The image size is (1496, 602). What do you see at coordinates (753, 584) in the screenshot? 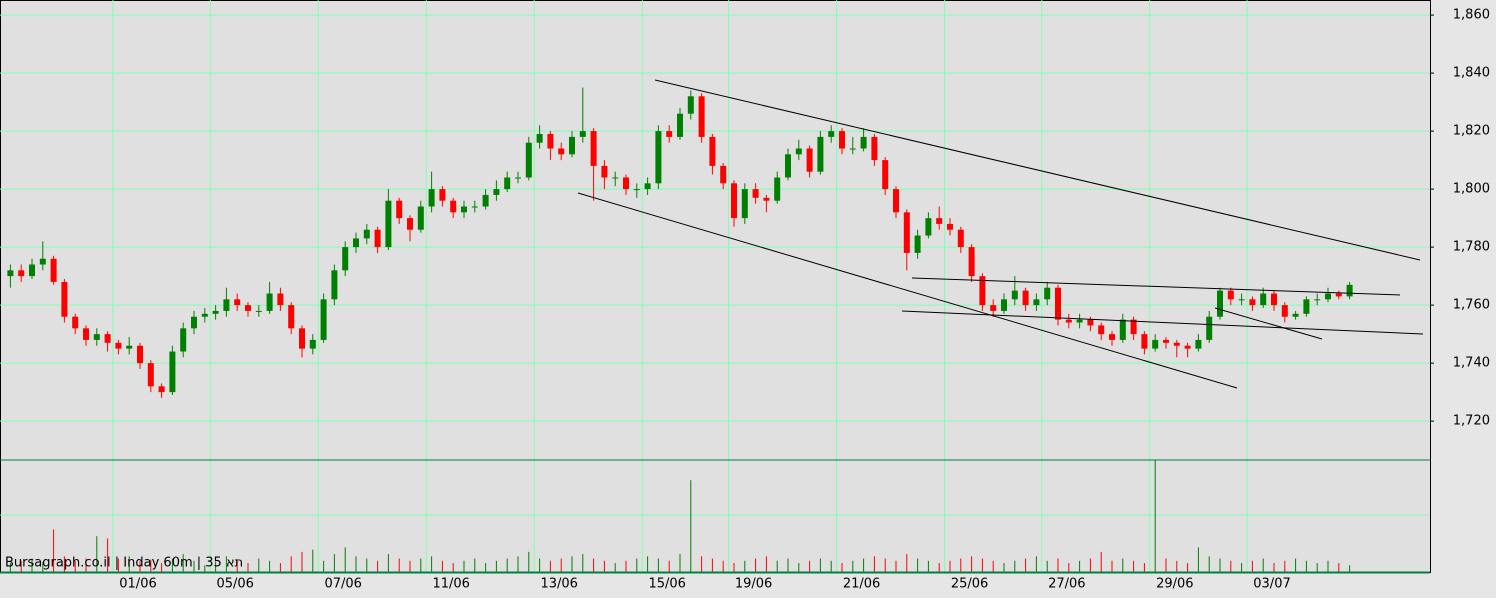
I see `x-tick-label: 19/06` at bounding box center [753, 584].